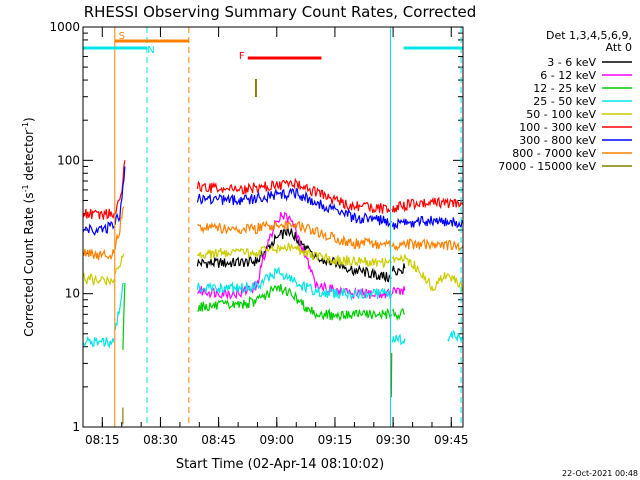 This screenshot has width=640, height=480. Describe the element at coordinates (561, 114) in the screenshot. I see `legend-label: 50 - 100 keV` at that location.